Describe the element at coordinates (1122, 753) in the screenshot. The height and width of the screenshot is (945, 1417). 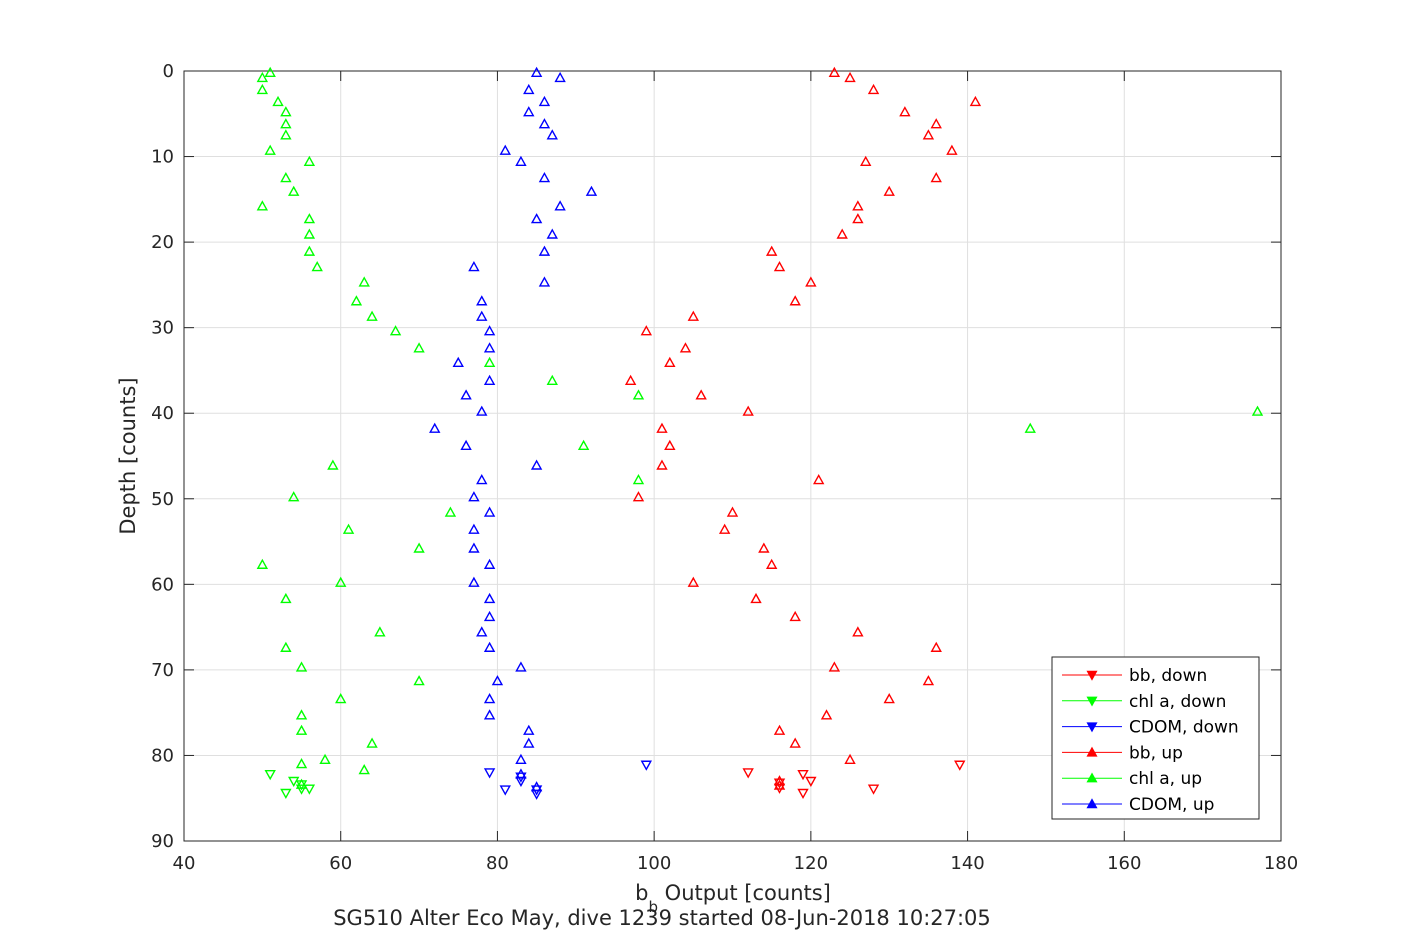
I see `legend-entry: bb, up` at that location.